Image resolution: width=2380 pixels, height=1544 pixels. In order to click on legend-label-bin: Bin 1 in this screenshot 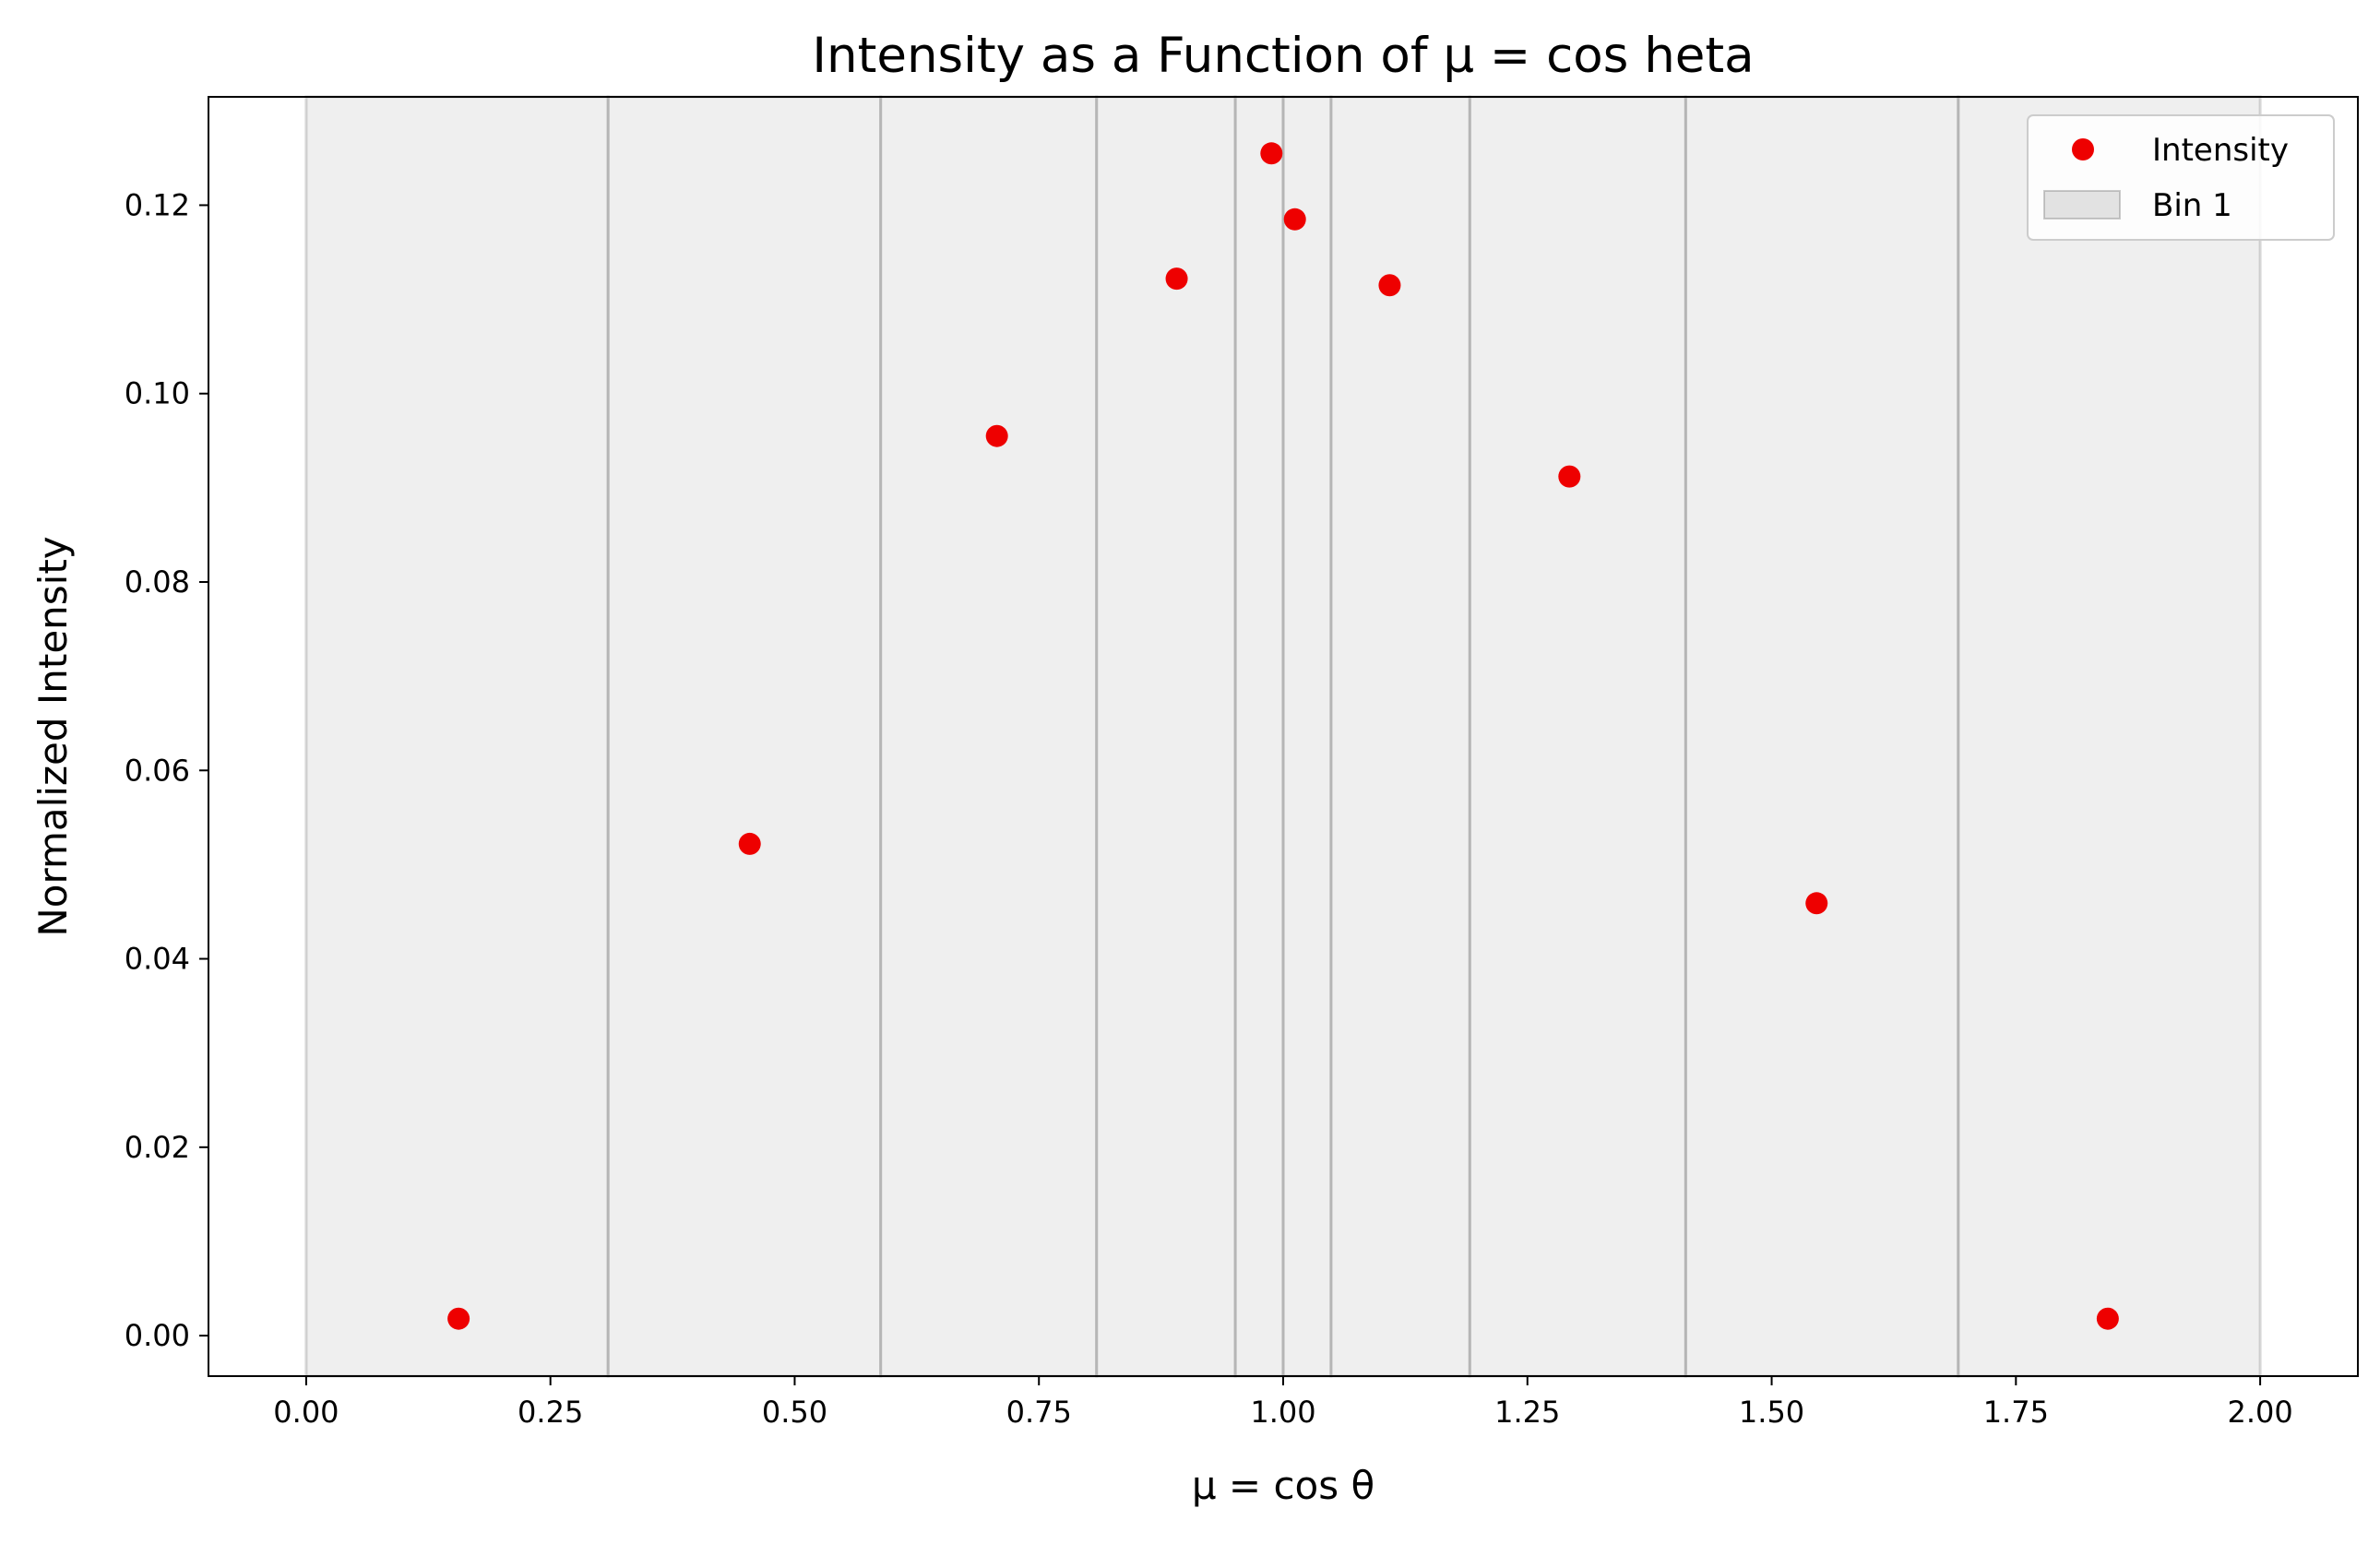, I will do `click(2192, 205)`.